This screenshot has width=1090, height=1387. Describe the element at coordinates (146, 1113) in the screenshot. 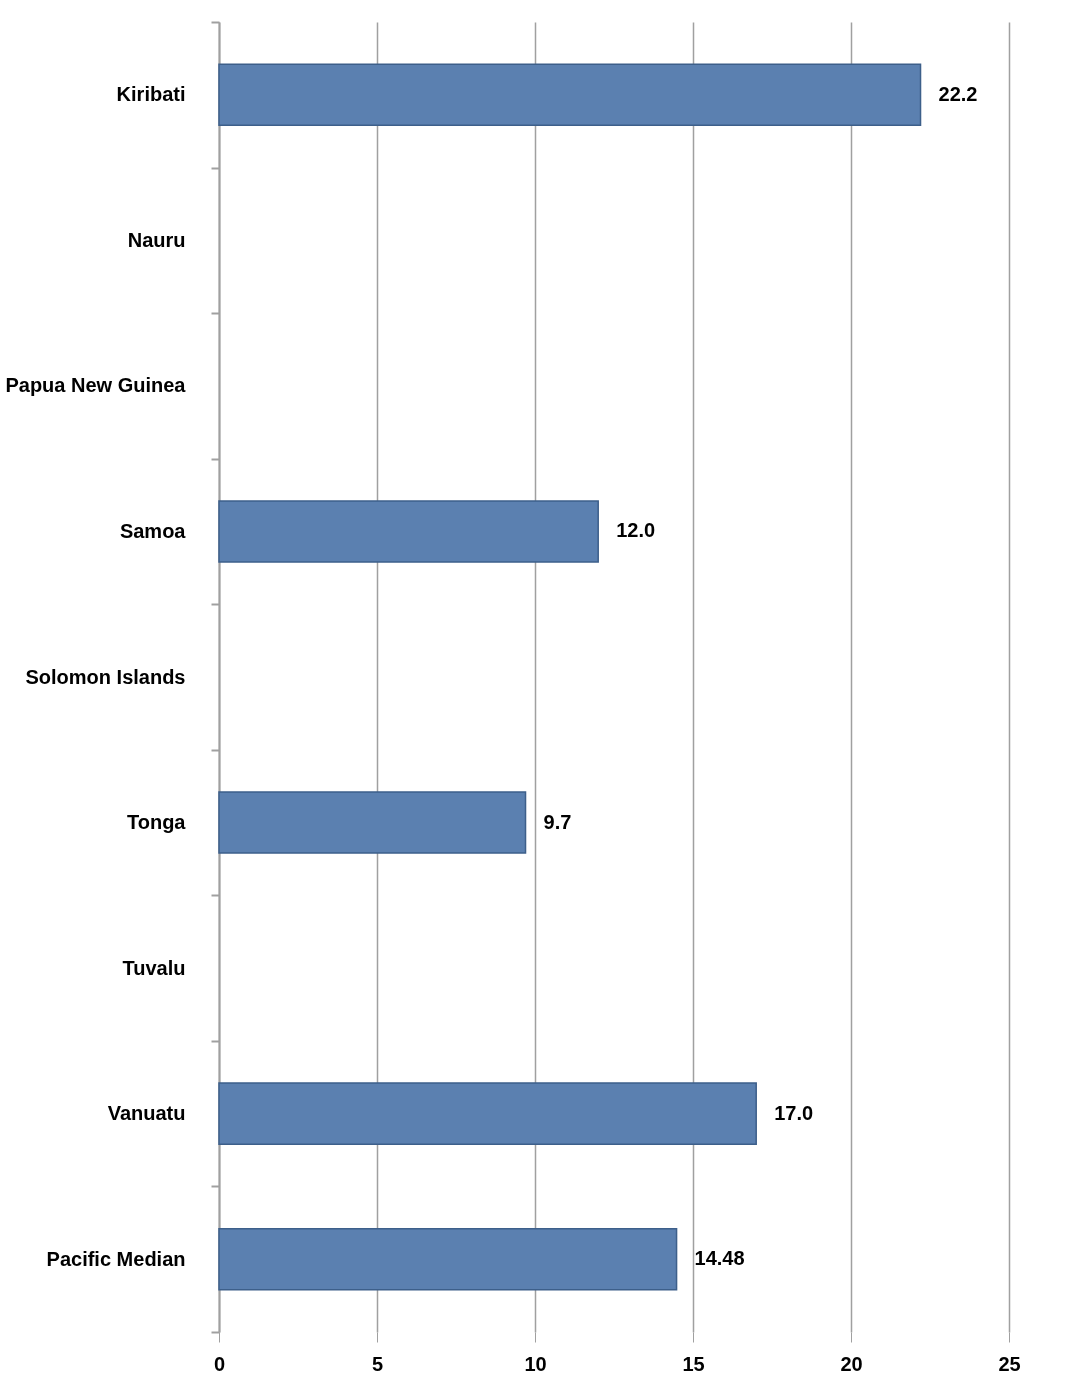

I see `y-tick-label: Vanuatu` at that location.